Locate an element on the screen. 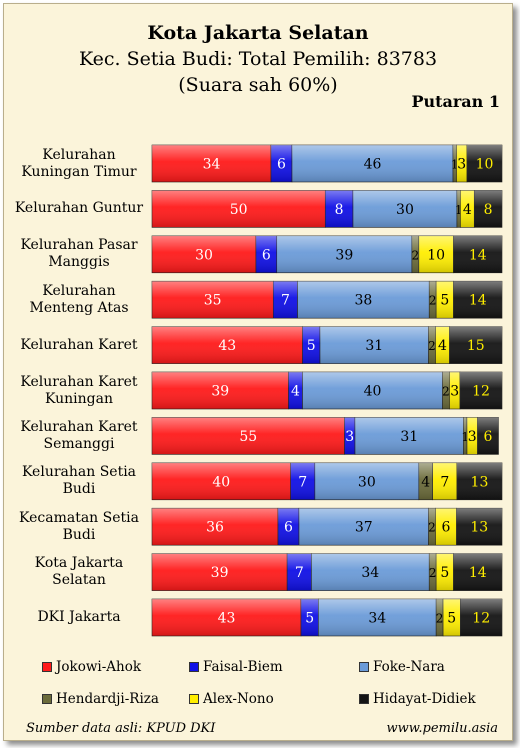 The image size is (520, 748). category-label-line: Kuningan is located at coordinates (78, 398).